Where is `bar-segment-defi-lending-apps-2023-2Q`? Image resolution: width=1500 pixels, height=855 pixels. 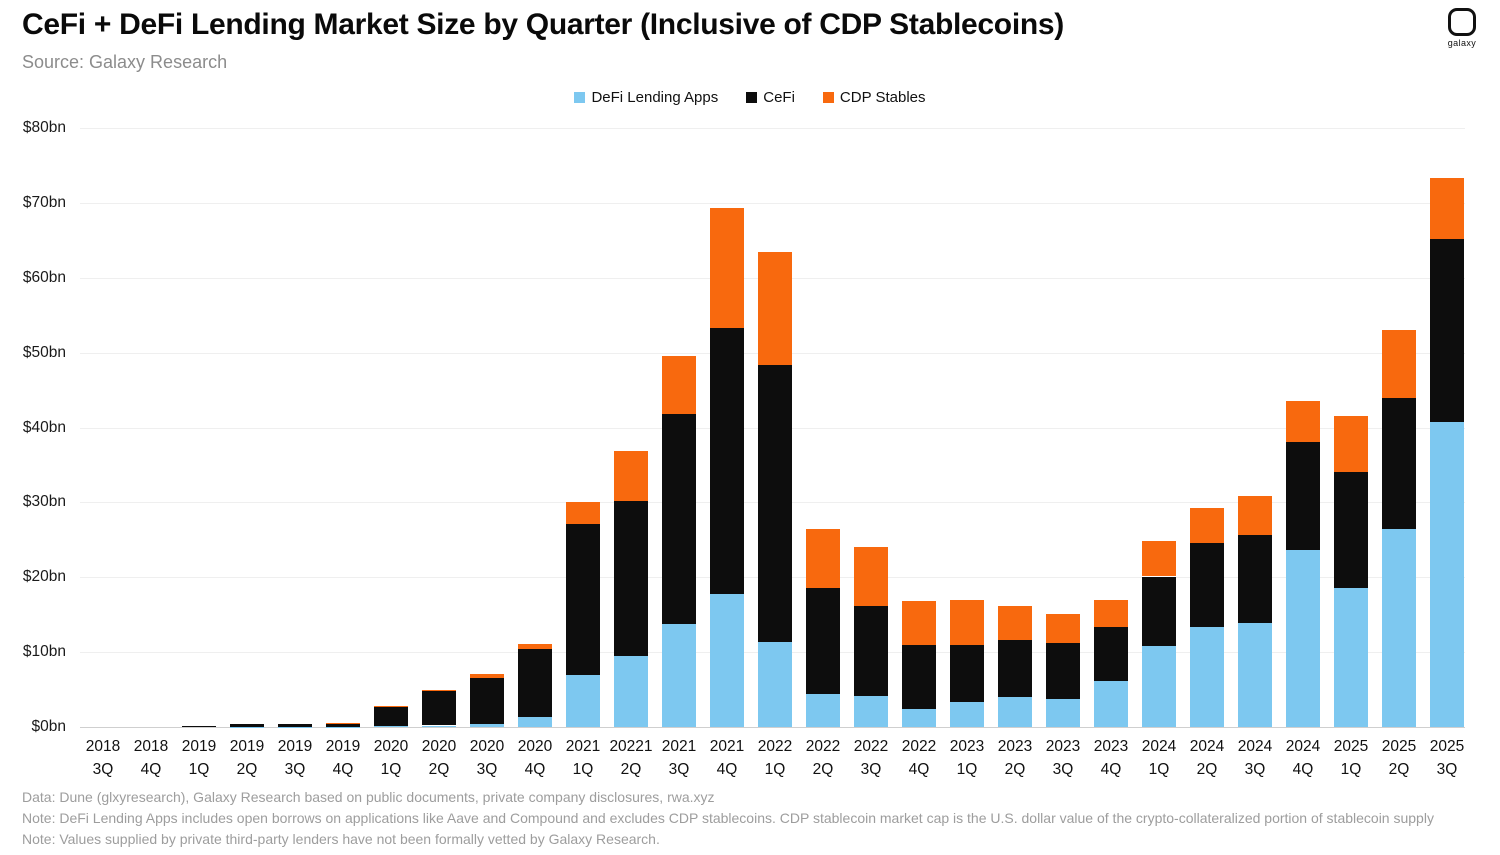
bar-segment-defi-lending-apps-2023-2Q is located at coordinates (1015, 712).